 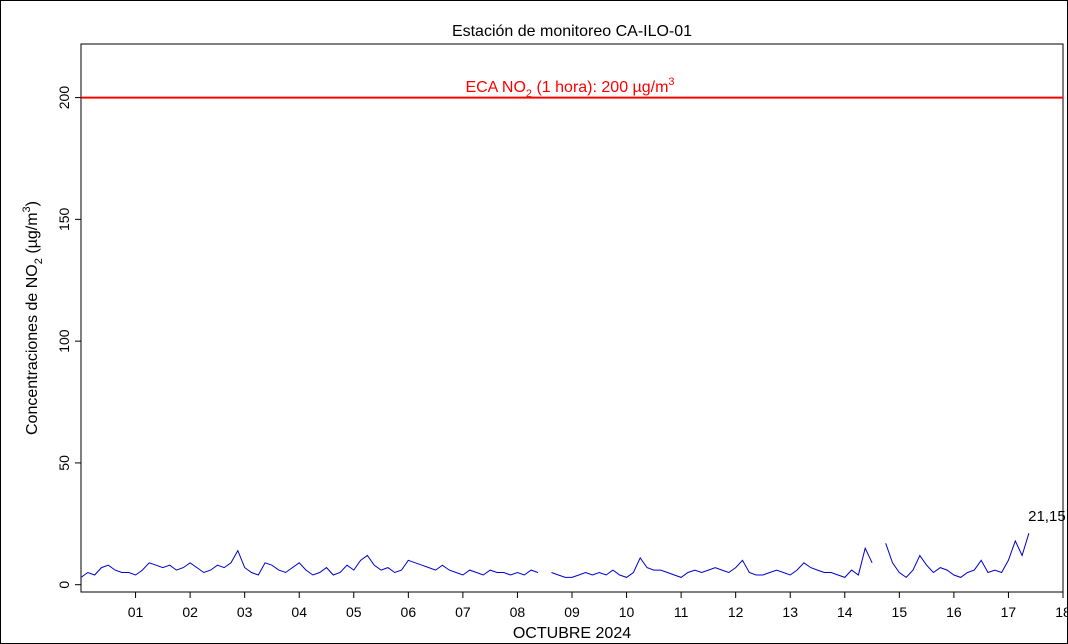 What do you see at coordinates (463, 612) in the screenshot?
I see `x-tick-label: 07` at bounding box center [463, 612].